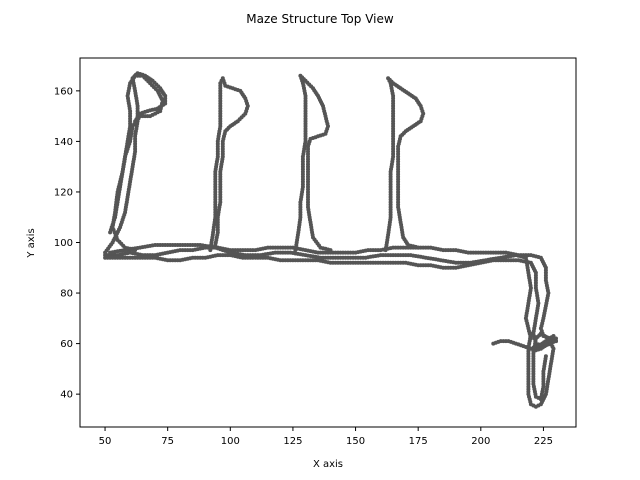  I want to click on x-tick-label: 50, so click(105, 441).